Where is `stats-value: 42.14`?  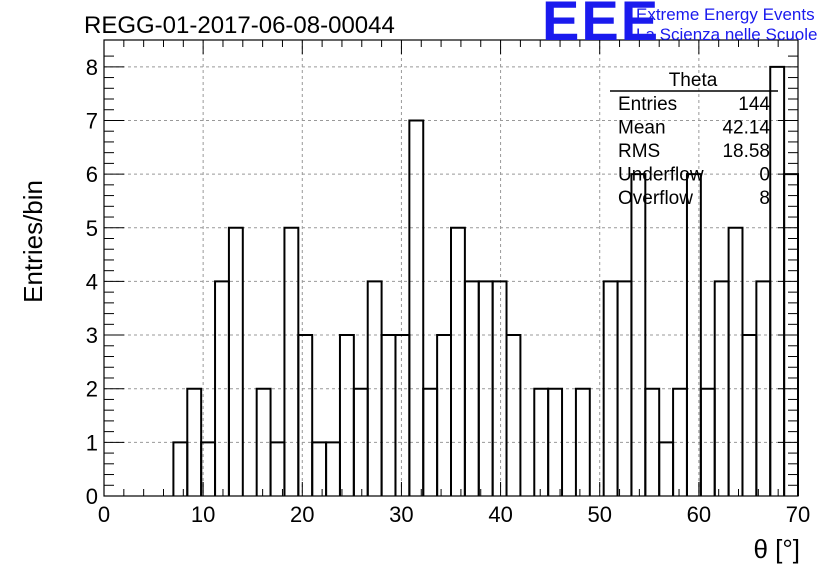
stats-value: 42.14 is located at coordinates (746, 128).